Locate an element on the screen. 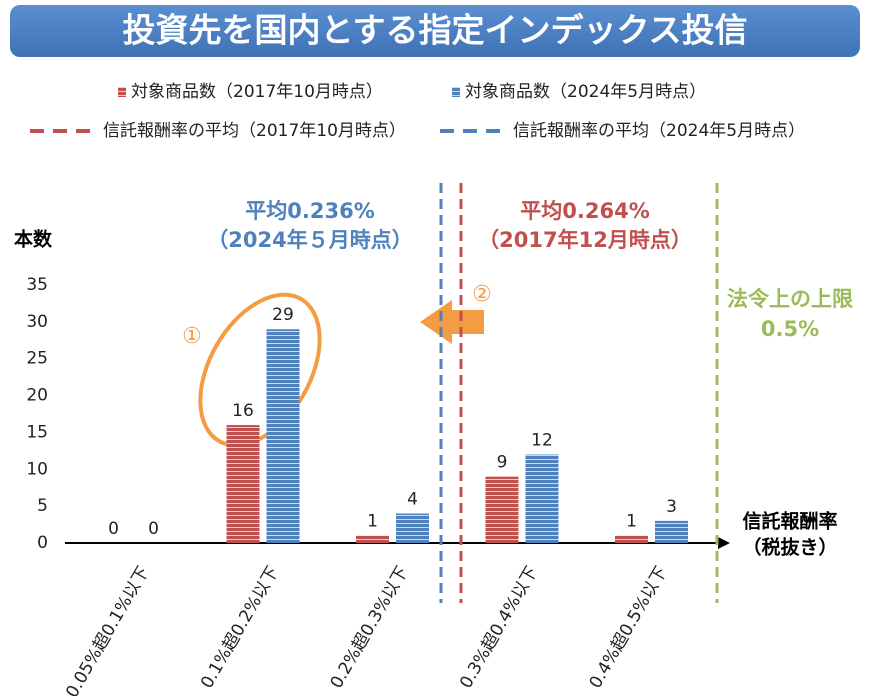 Image resolution: width=870 pixels, height=700 pixels. y-tick-label: 20 is located at coordinates (37, 396).